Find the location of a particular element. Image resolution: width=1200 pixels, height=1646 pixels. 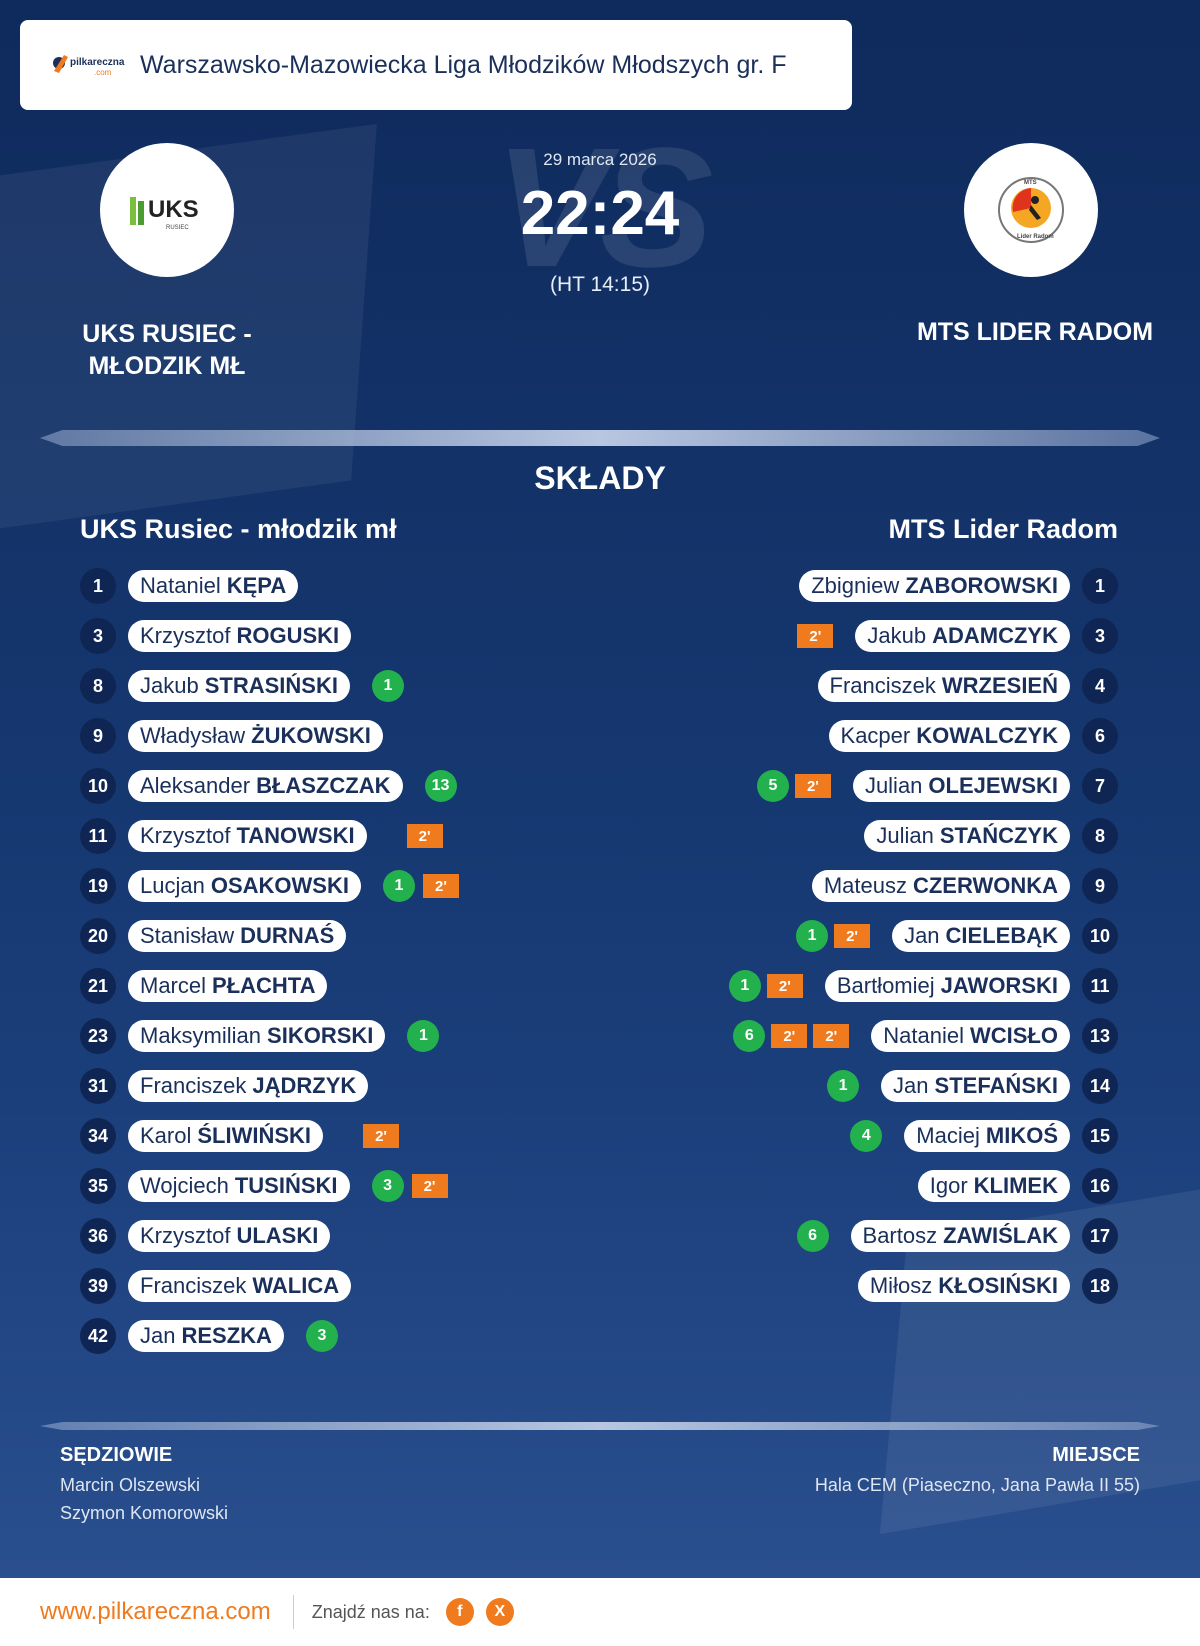

website-link: www.pilkareczna.com is located at coordinates (155, 1611).